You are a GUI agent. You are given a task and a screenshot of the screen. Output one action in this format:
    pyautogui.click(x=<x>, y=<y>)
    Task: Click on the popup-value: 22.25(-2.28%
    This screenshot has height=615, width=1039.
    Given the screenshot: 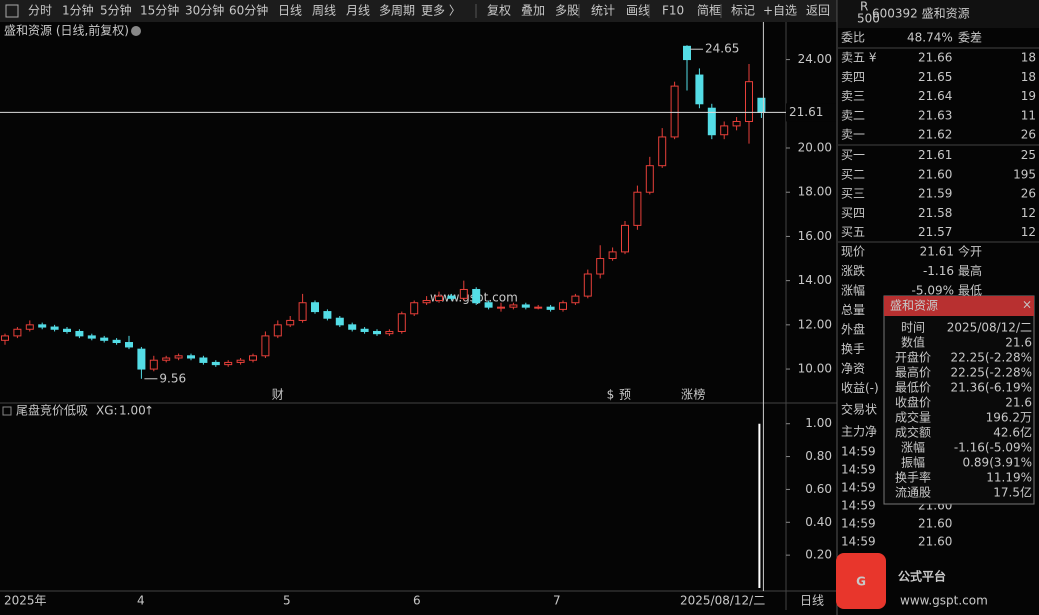 What is the action you would take?
    pyautogui.click(x=992, y=373)
    